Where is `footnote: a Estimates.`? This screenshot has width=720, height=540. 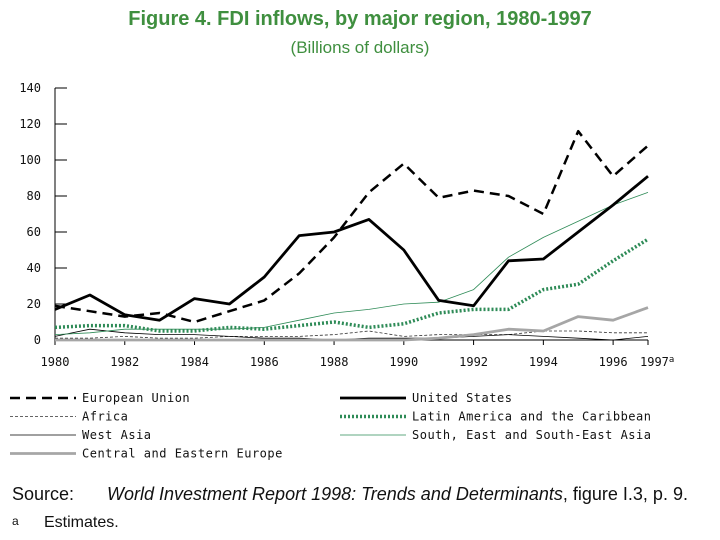 footnote: a Estimates. is located at coordinates (65, 523).